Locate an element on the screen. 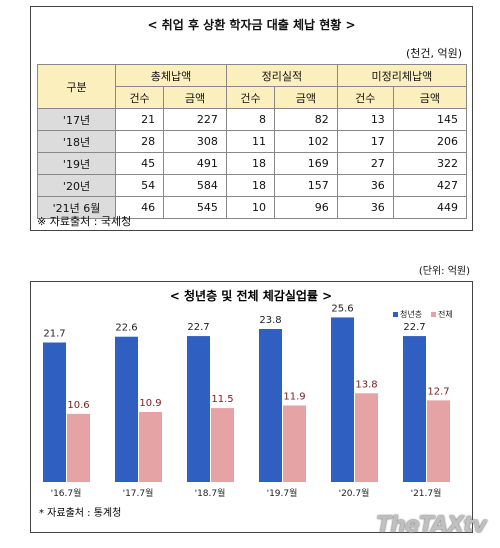  table-row: '18년 28 308 11 102 17 206 is located at coordinates (252, 141).